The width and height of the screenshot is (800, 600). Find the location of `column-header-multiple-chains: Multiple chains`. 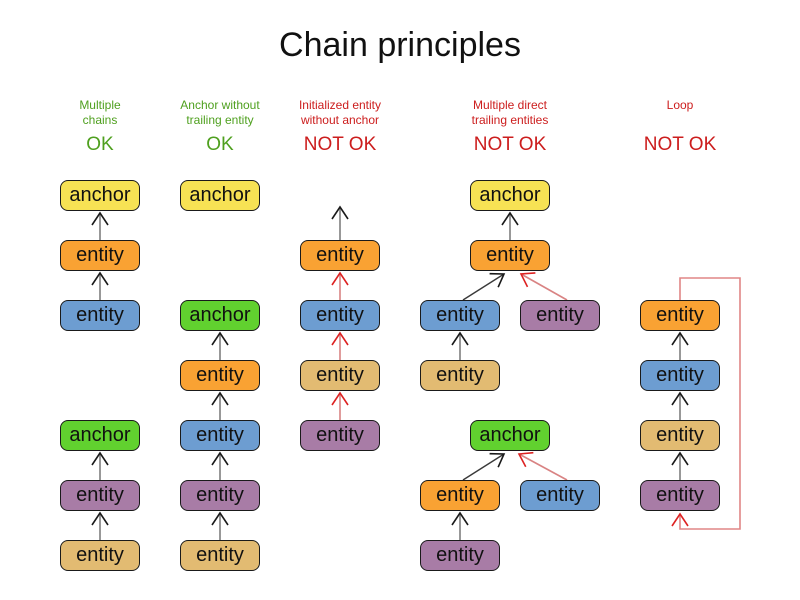

column-header-multiple-chains: Multiple chains is located at coordinates (100, 113).